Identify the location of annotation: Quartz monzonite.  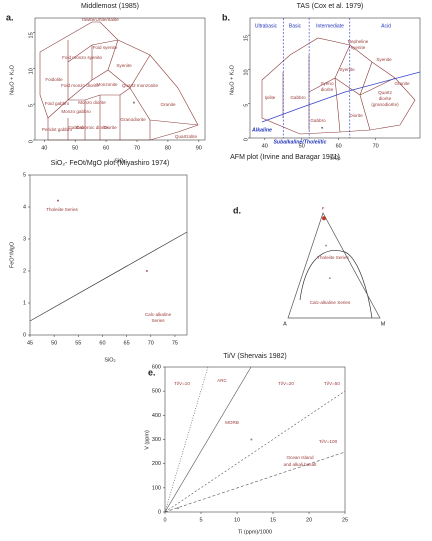
(140, 85).